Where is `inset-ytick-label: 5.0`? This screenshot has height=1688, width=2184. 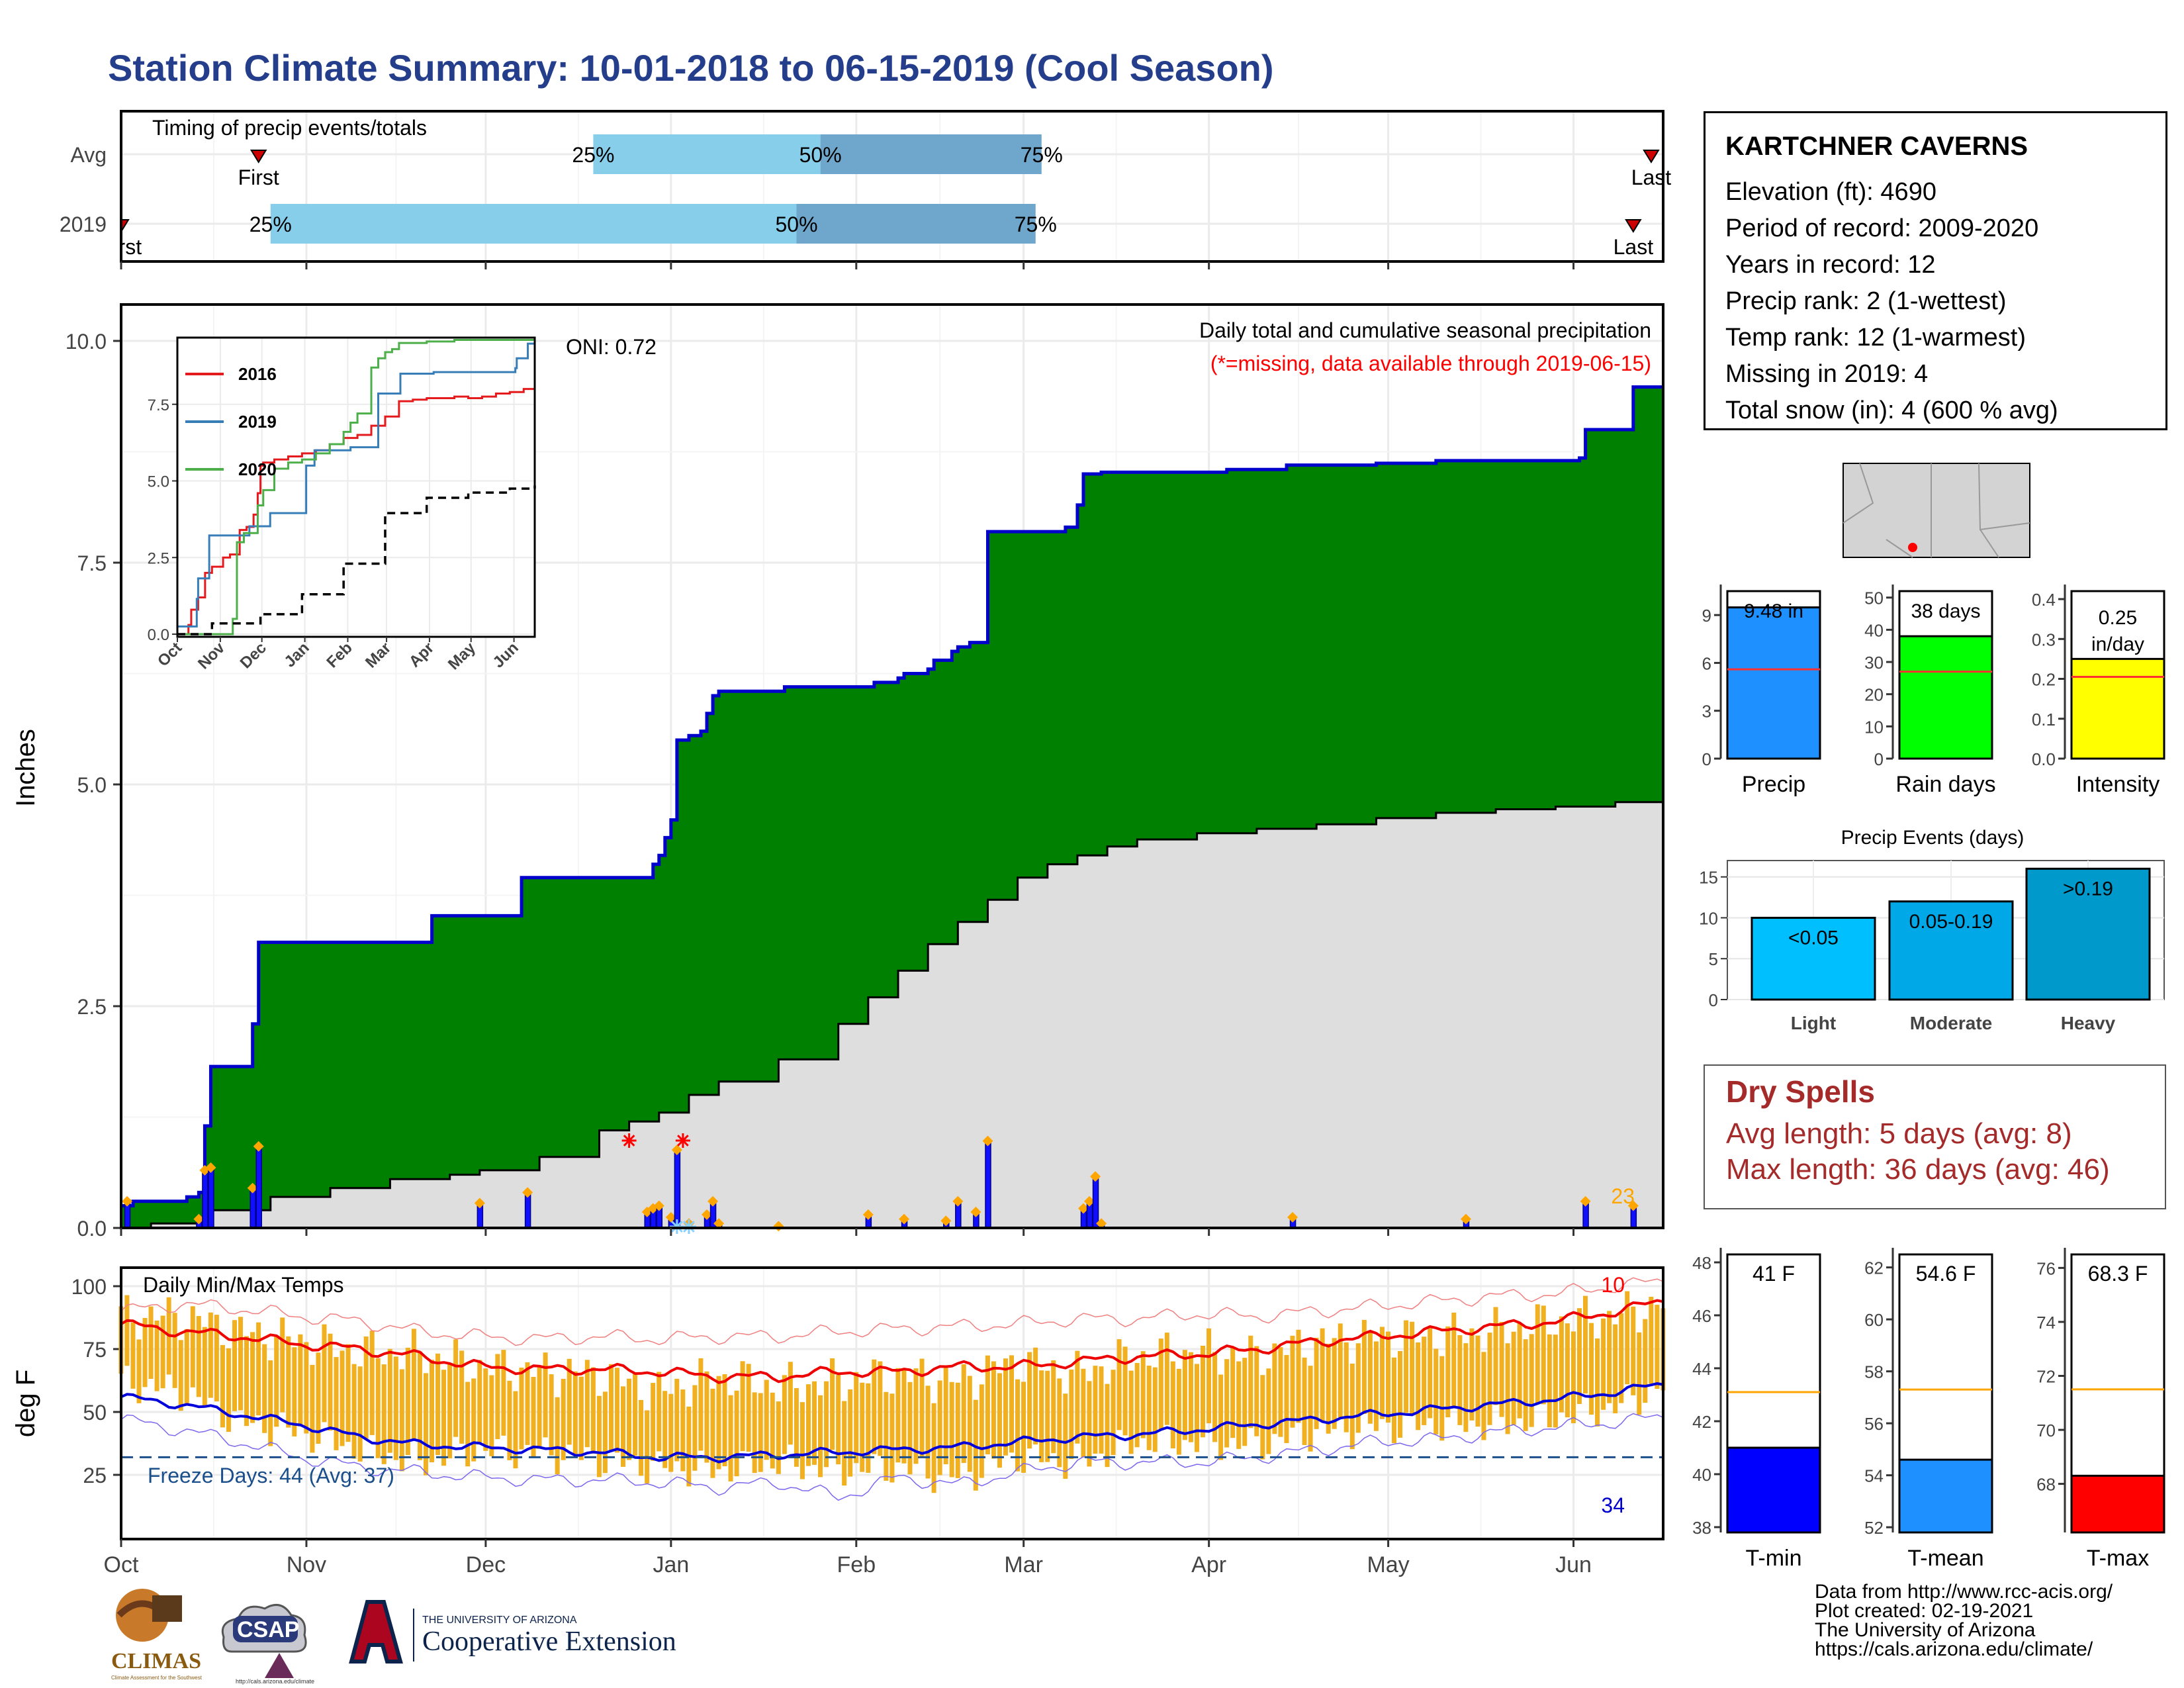 inset-ytick-label: 5.0 is located at coordinates (159, 482).